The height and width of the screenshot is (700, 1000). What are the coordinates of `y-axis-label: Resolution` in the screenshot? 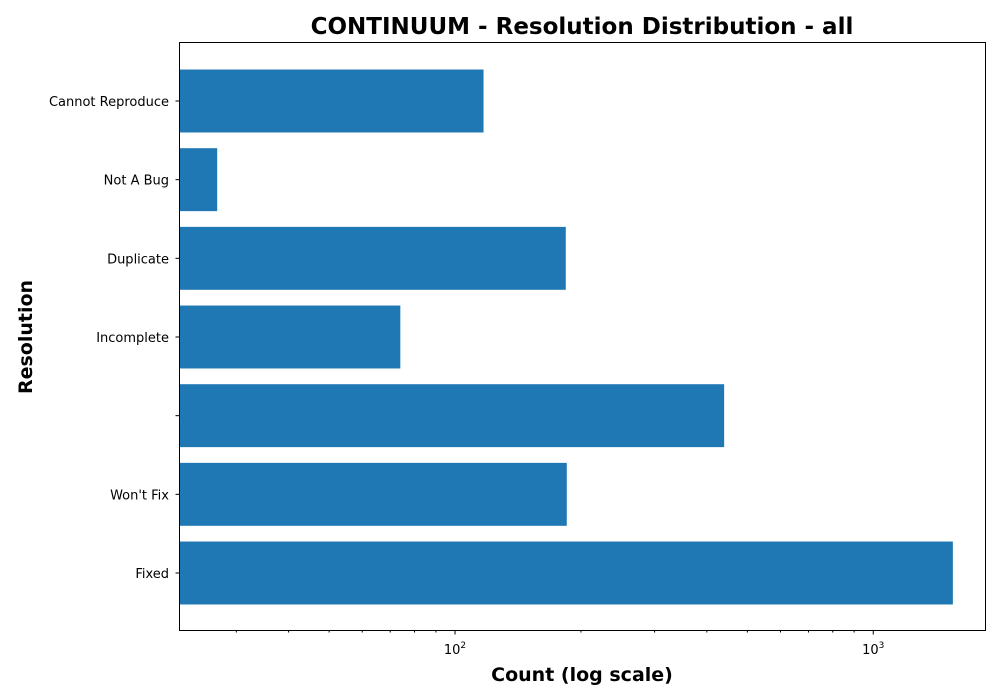 It's located at (26, 337).